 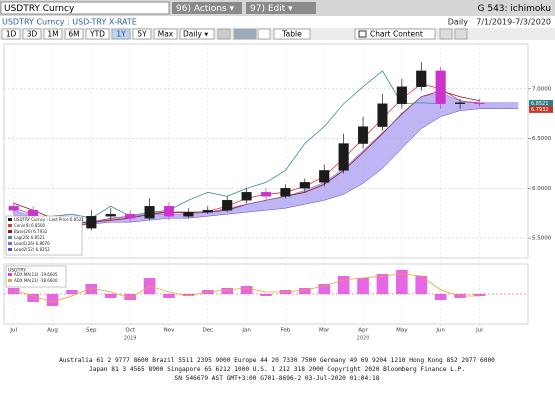 I want to click on table-button, so click(x=292, y=34).